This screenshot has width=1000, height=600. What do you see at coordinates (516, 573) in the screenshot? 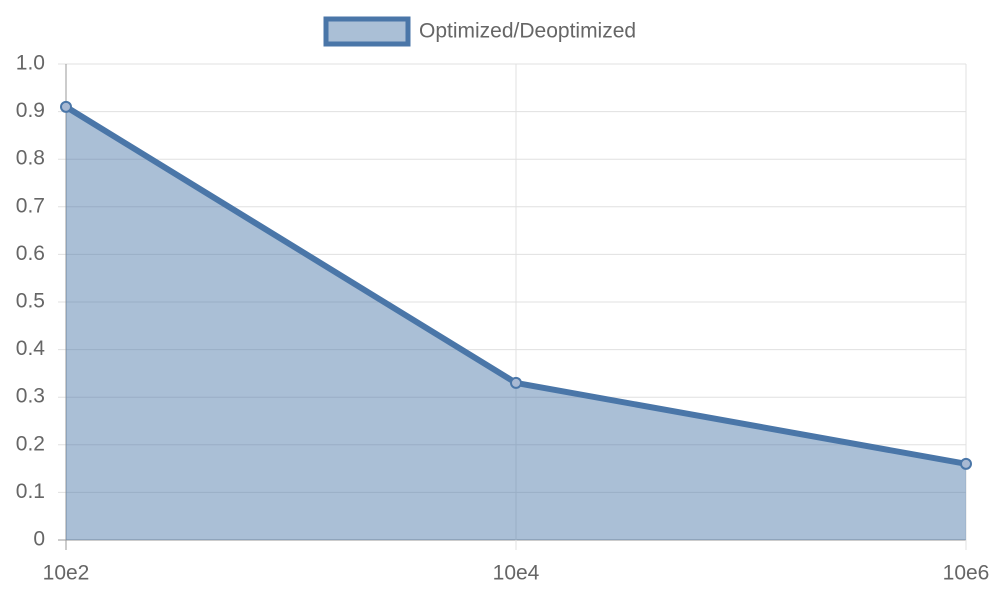
I see `x-tick-label: 10e4` at bounding box center [516, 573].